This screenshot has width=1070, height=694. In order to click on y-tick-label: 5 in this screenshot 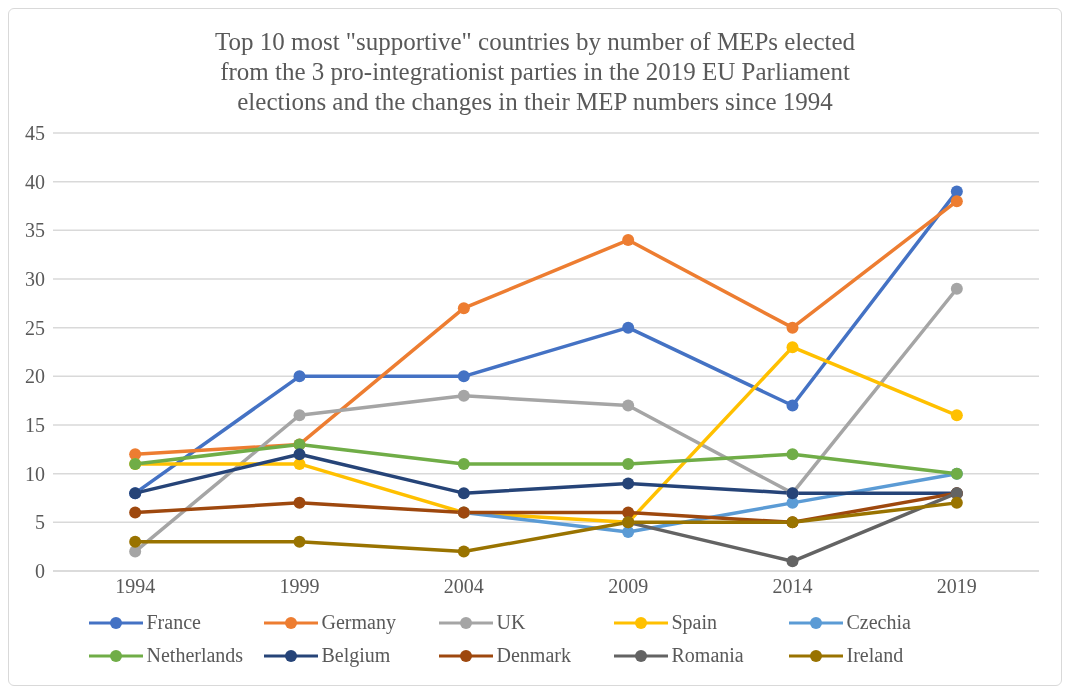, I will do `click(40, 522)`.